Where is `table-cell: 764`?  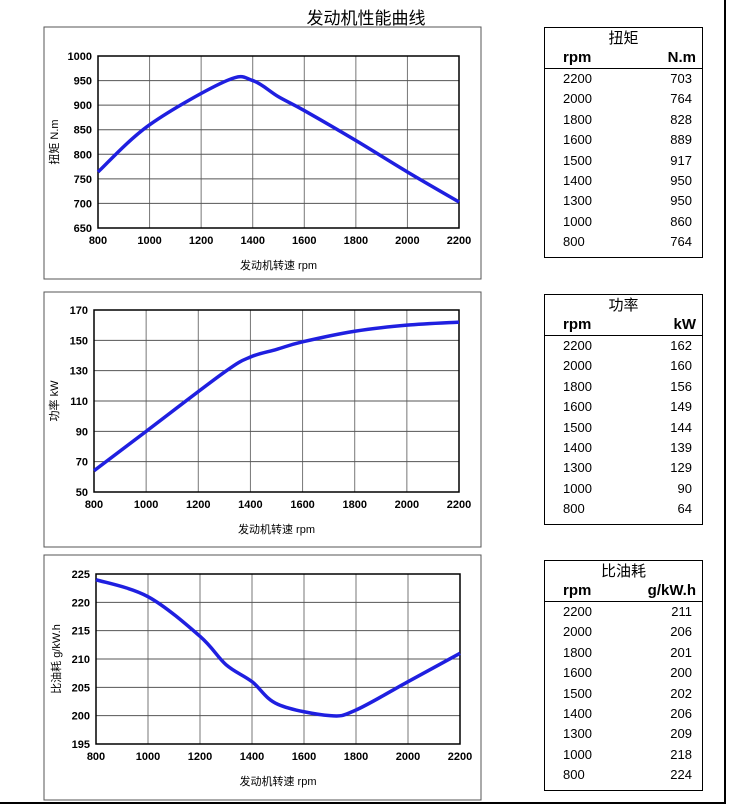
table-cell: 764 is located at coordinates (681, 242).